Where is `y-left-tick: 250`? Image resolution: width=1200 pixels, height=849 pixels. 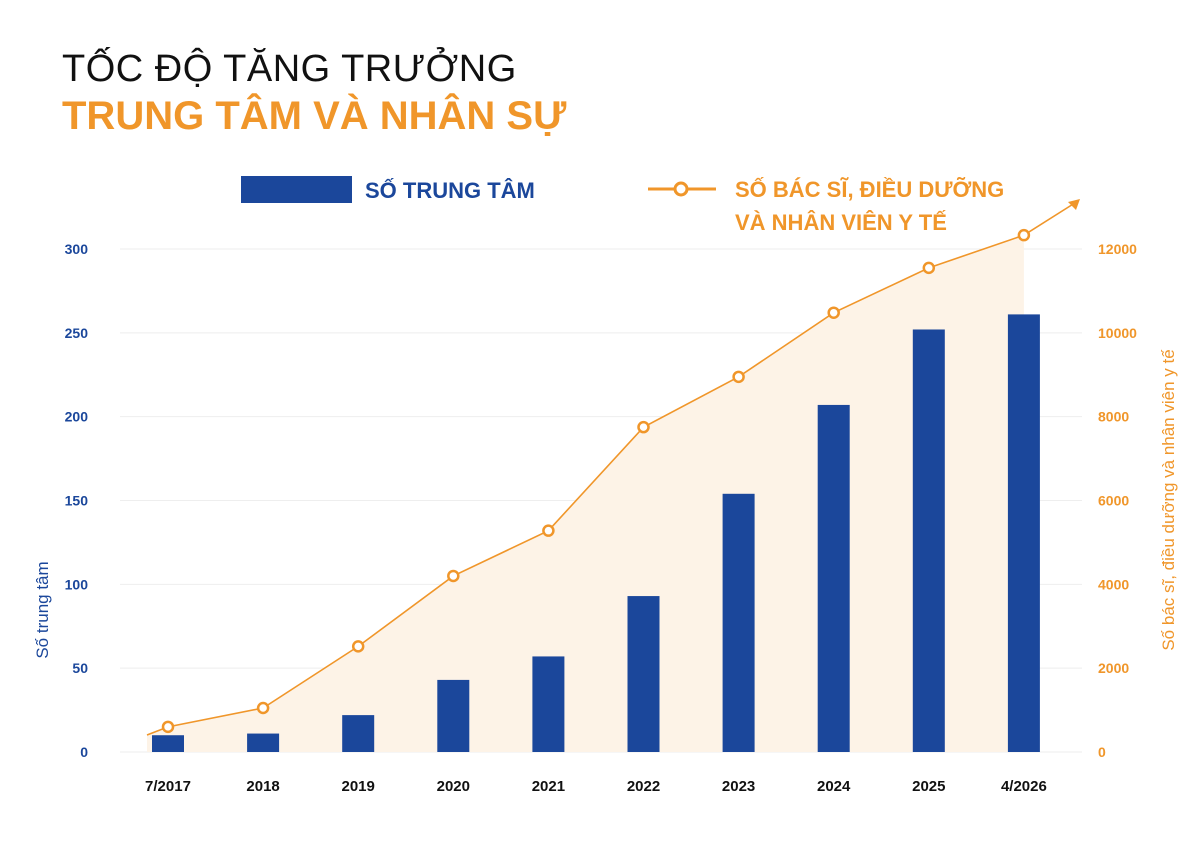 y-left-tick: 250 is located at coordinates (77, 333).